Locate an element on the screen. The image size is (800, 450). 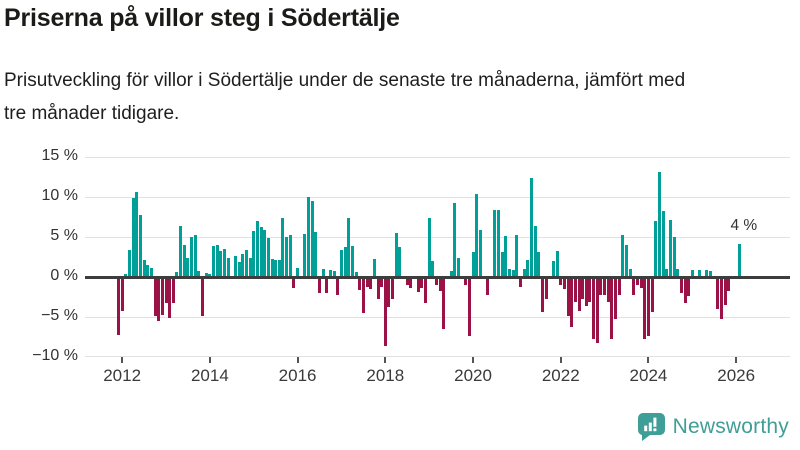
newsworthy-brand-name: Newsworthy is located at coordinates (730, 426).